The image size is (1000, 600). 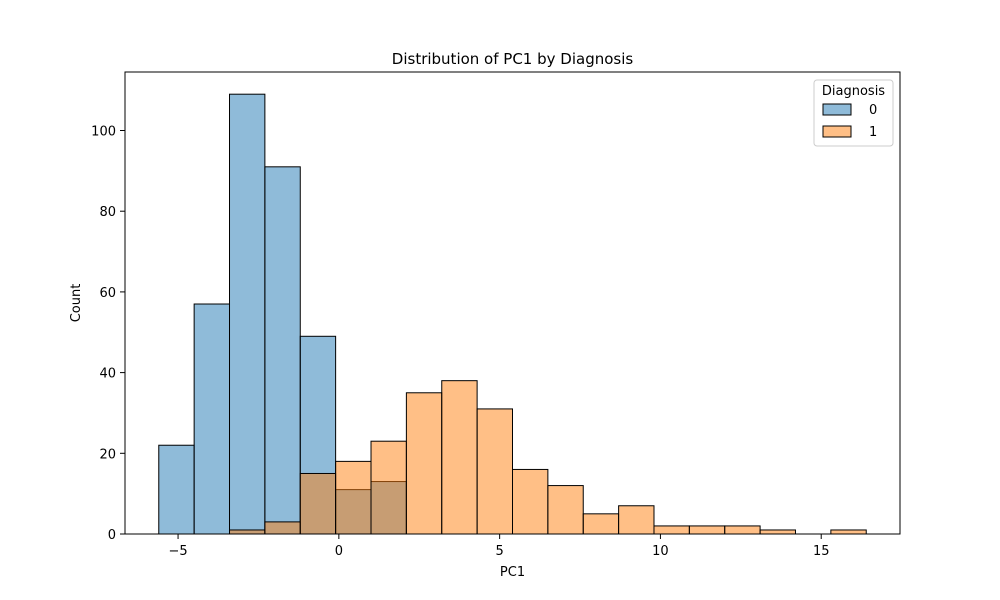 What do you see at coordinates (873, 110) in the screenshot?
I see `legend-label-0: 0` at bounding box center [873, 110].